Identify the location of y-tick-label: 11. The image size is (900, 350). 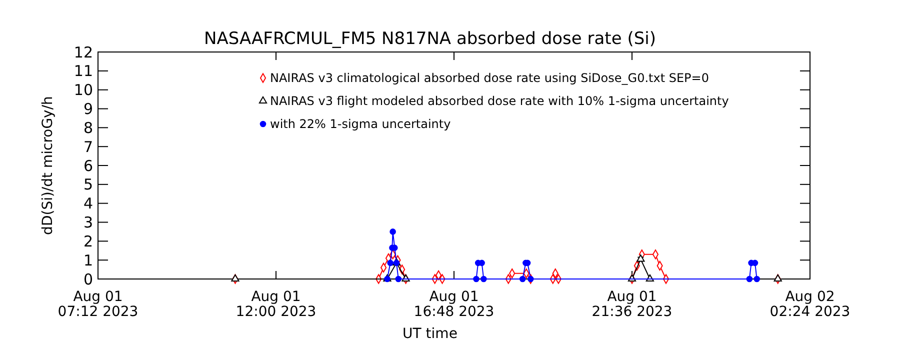
(83, 71).